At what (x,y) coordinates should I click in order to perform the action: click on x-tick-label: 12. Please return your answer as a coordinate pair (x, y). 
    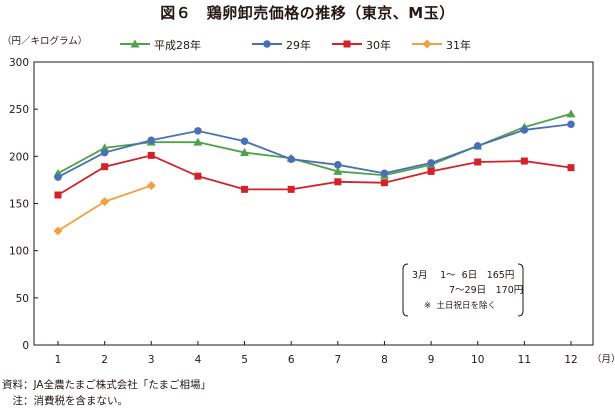
    Looking at the image, I should click on (570, 360).